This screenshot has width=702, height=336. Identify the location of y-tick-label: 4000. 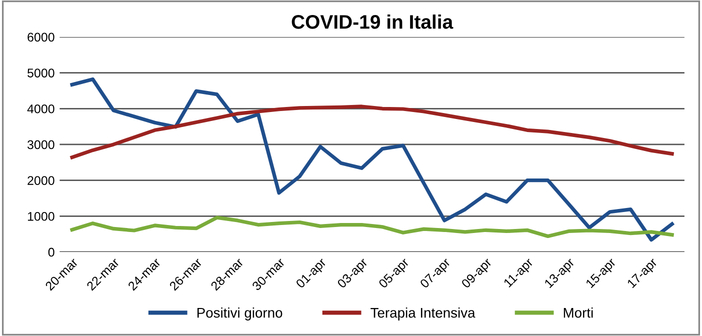
(40, 109).